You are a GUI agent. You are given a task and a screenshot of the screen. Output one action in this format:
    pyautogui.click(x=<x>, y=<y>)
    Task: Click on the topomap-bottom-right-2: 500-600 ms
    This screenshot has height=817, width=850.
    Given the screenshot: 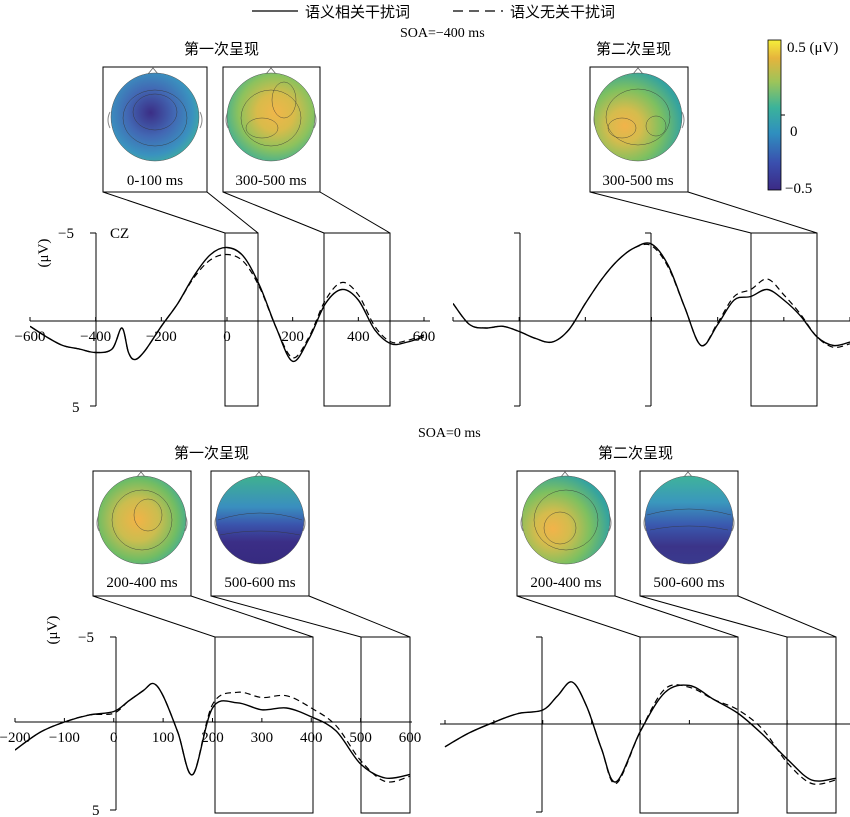 What is the action you would take?
    pyautogui.click(x=689, y=533)
    